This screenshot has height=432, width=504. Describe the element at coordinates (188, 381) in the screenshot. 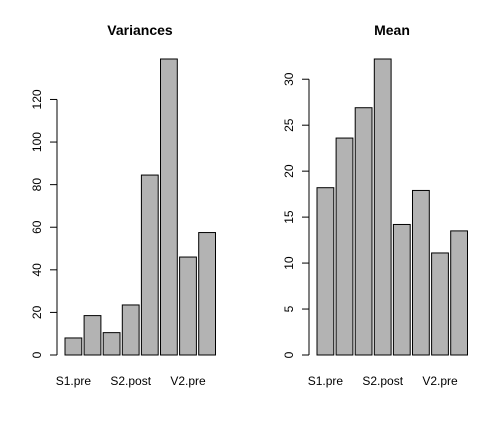

I see `variances-x-label-v2-pre: V2.pre` at that location.